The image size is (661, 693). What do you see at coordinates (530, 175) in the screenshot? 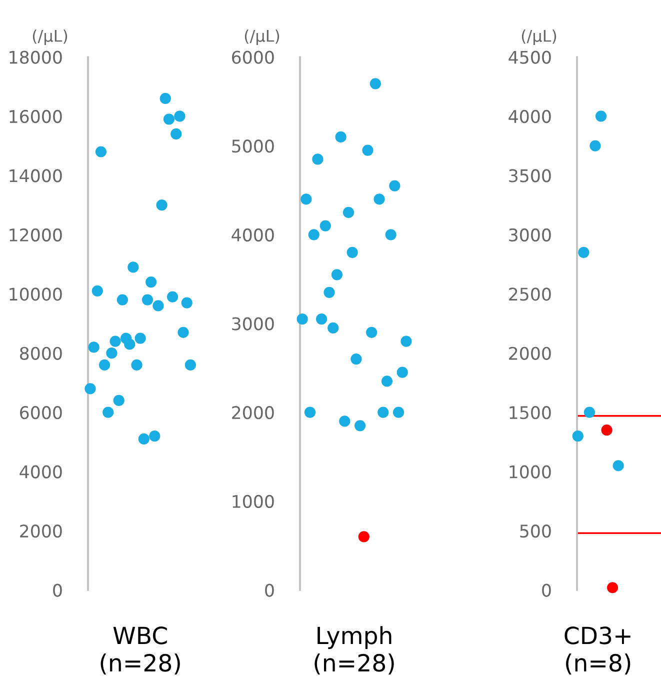
I see `y-tick-label: 3500` at bounding box center [530, 175].